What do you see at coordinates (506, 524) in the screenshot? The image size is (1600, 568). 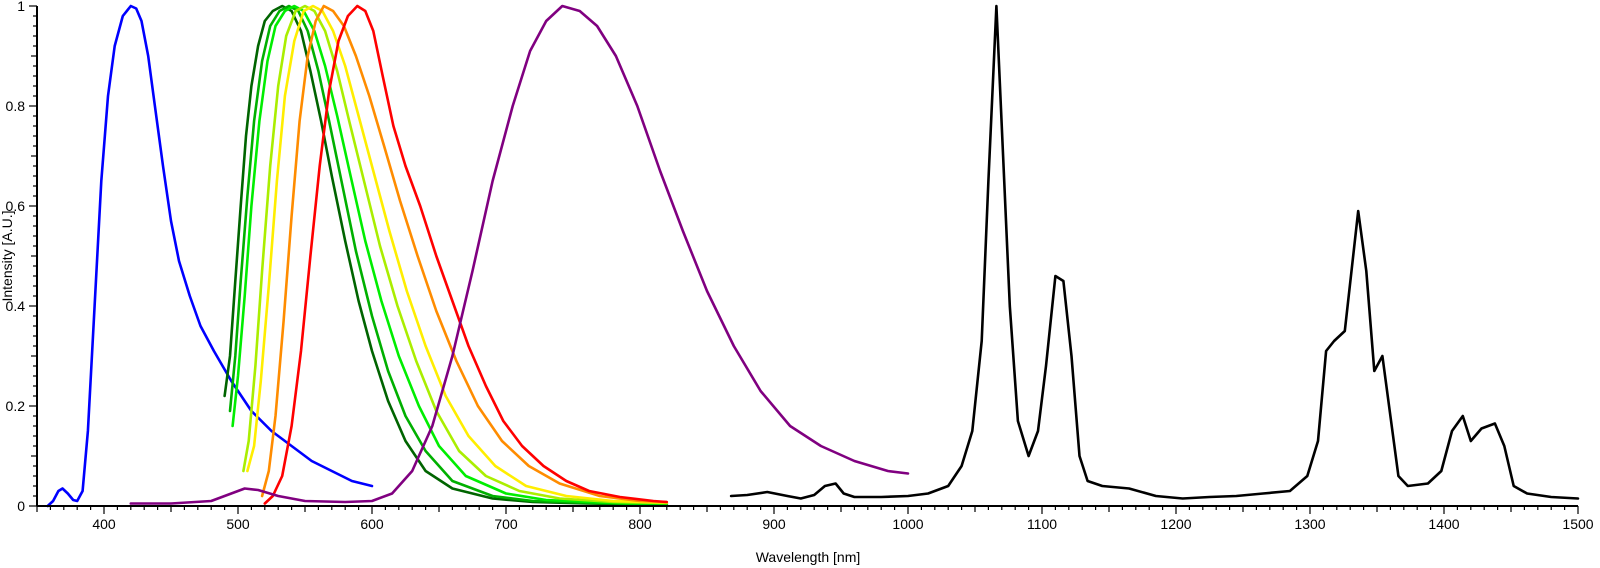 I see `x-tick-label: 700` at bounding box center [506, 524].